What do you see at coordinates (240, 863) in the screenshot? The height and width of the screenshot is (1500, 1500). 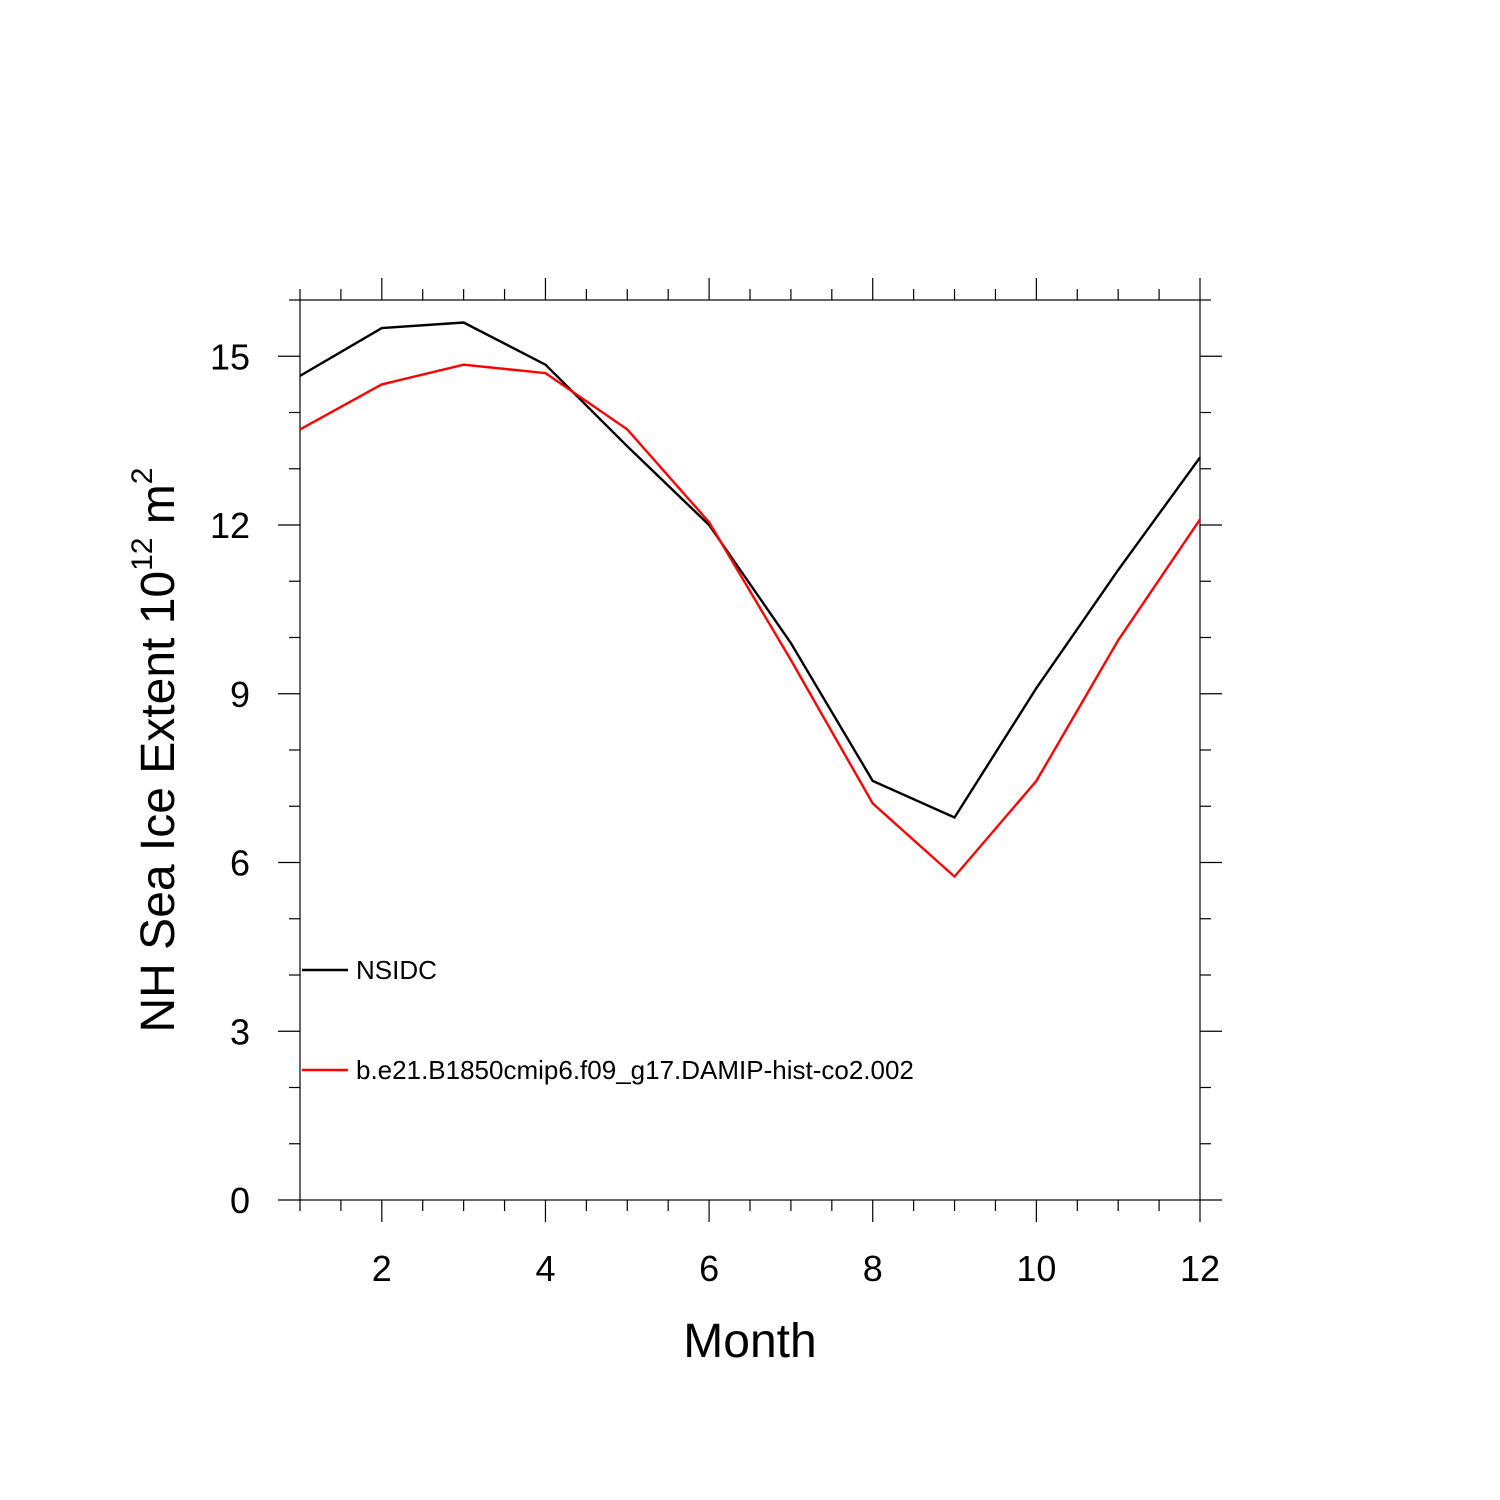 I see `y-tick-label: 6` at bounding box center [240, 863].